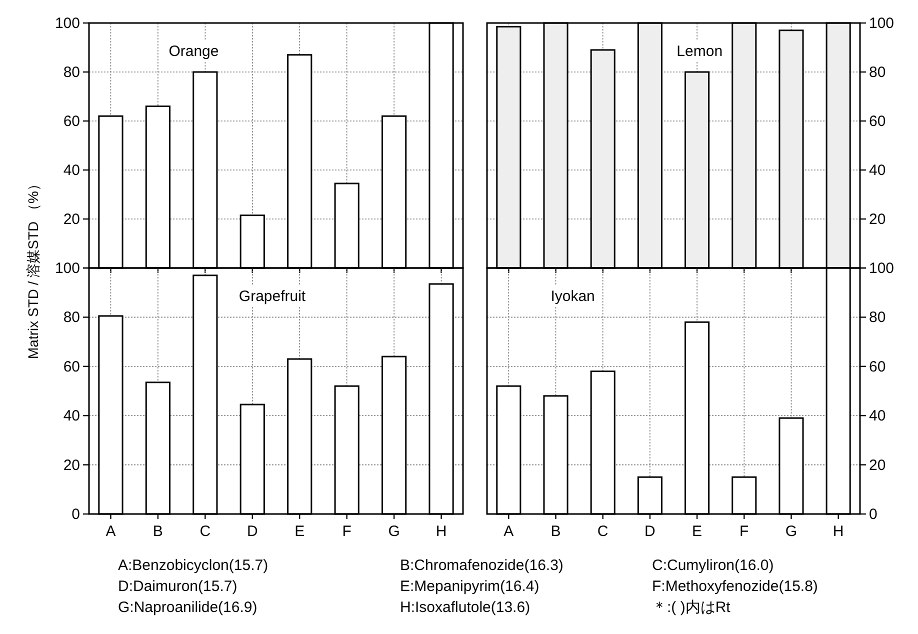 Image resolution: width=918 pixels, height=634 pixels. Describe the element at coordinates (713, 565) in the screenshot. I see `text: C:Cumyliron(16.0)` at that location.